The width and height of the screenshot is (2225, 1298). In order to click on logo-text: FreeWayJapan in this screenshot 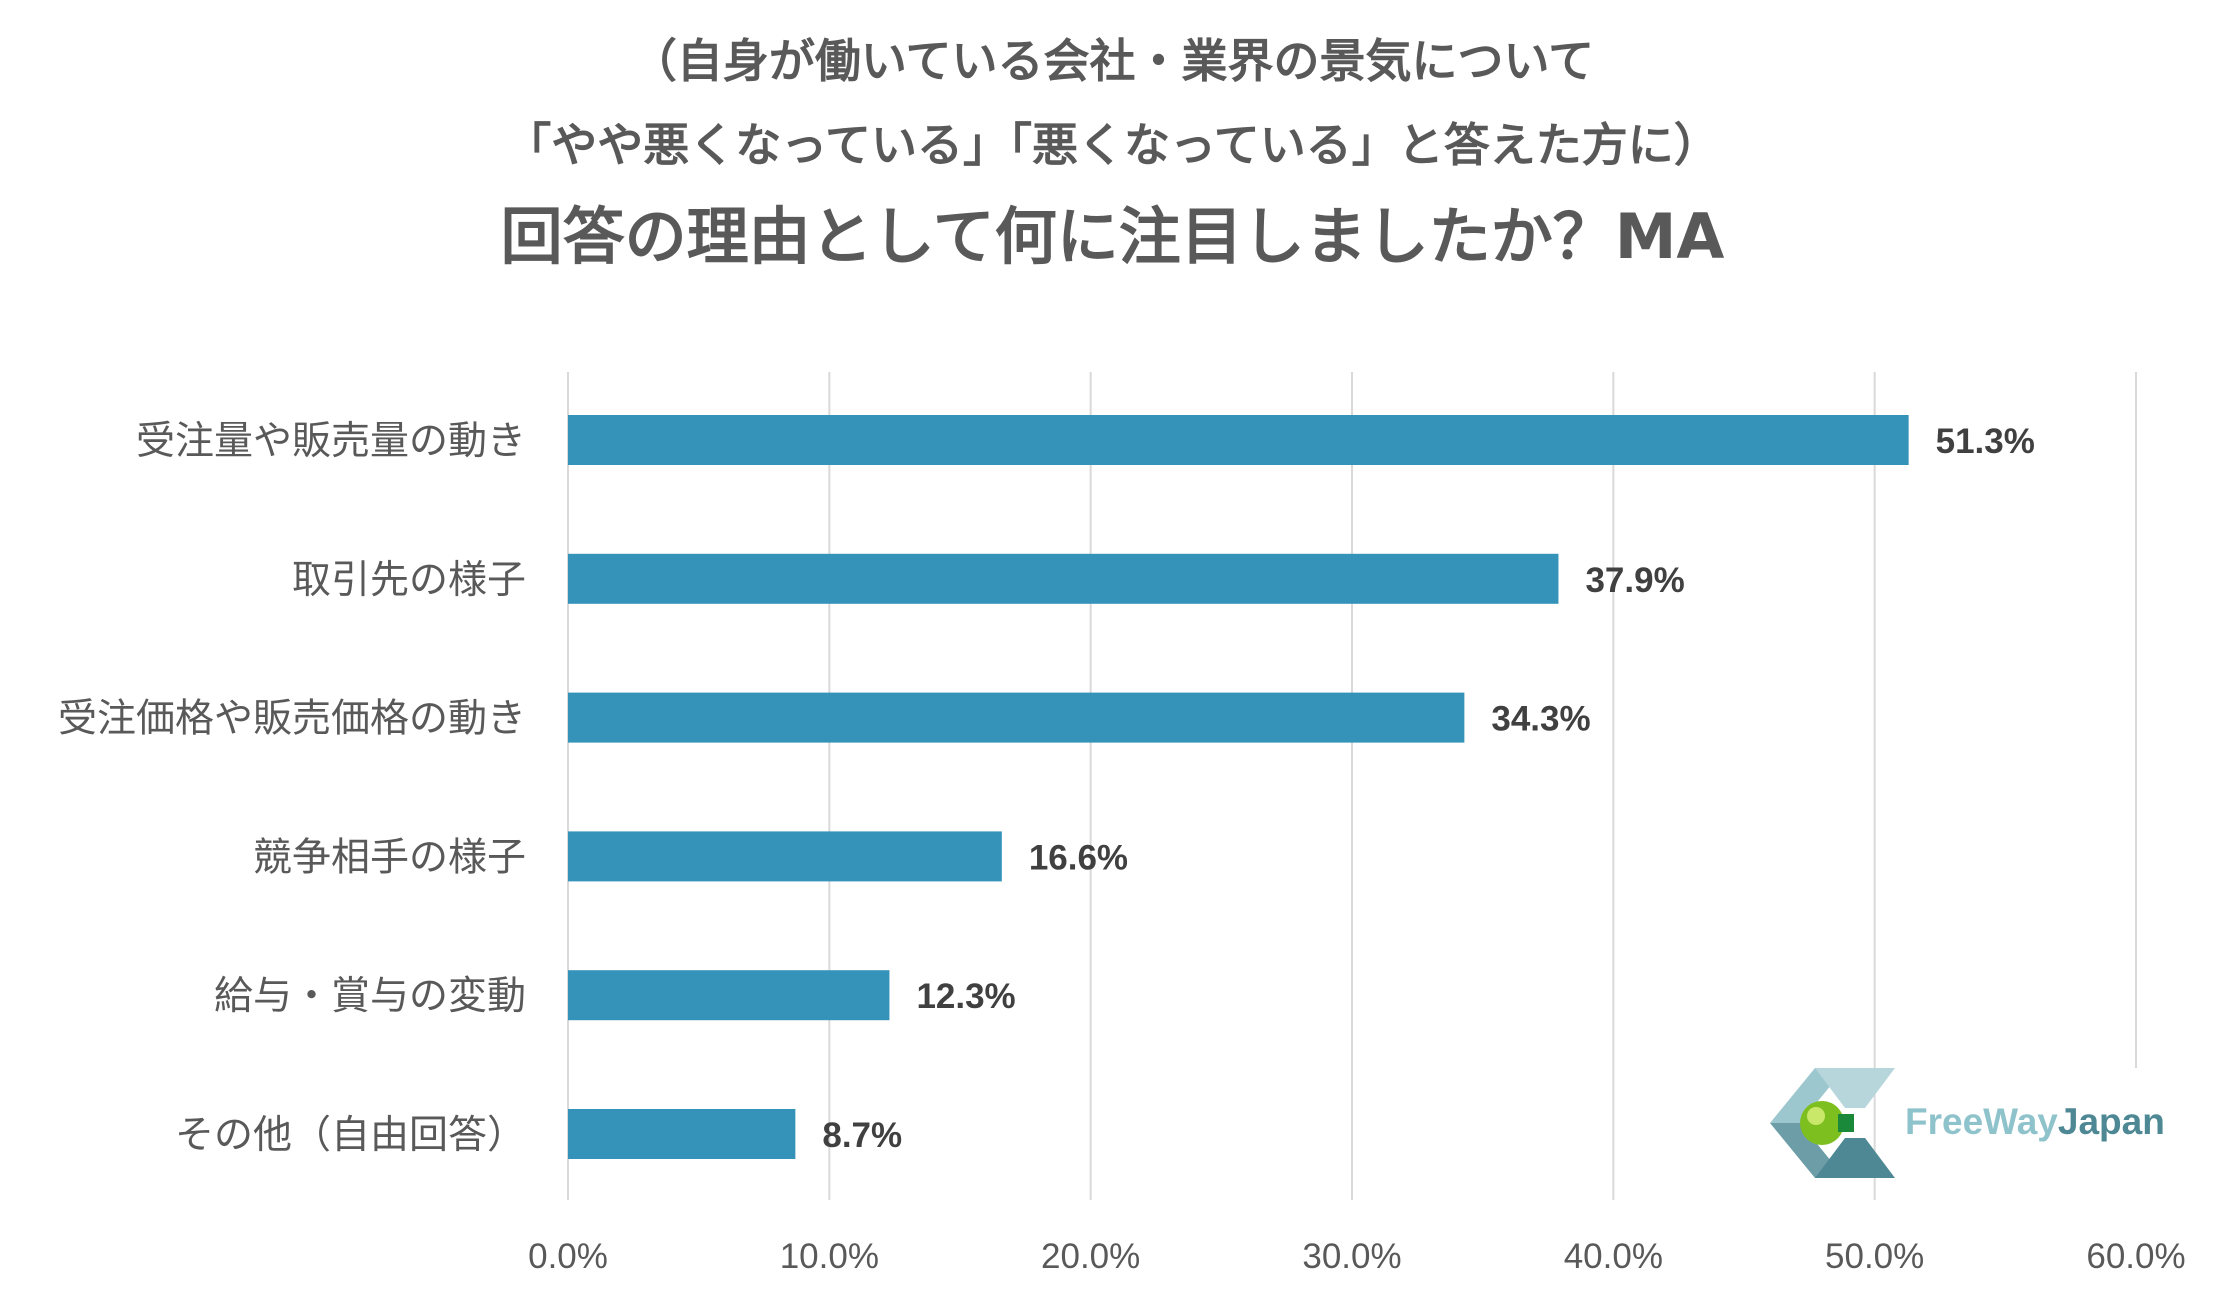, I will do `click(2035, 1122)`.